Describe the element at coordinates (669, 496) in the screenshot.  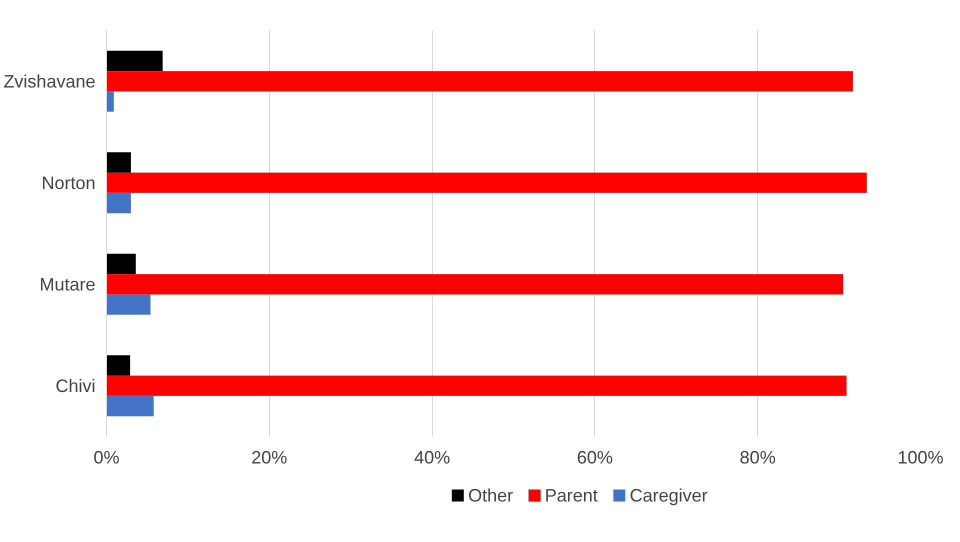
I see `legend-label: Caregiver` at that location.